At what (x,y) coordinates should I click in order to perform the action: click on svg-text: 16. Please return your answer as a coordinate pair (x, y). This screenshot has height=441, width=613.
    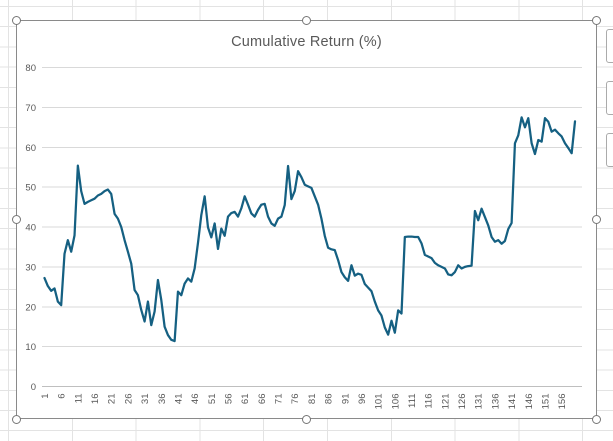
    Looking at the image, I should click on (95, 399).